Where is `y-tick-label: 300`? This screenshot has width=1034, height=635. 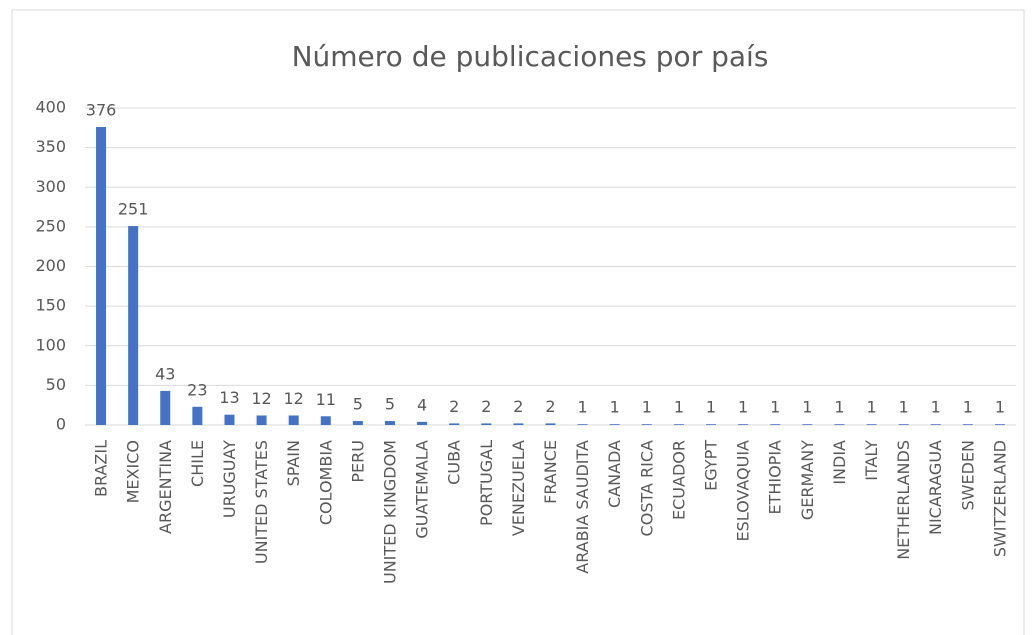 y-tick-label: 300 is located at coordinates (50, 186).